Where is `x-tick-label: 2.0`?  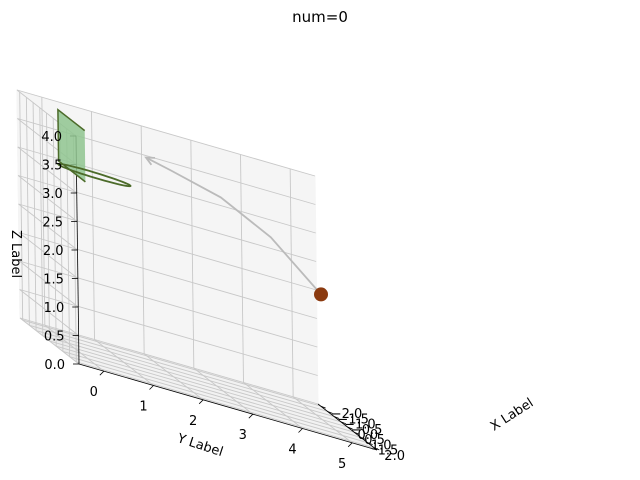
x-tick-label: 2.0 is located at coordinates (394, 456).